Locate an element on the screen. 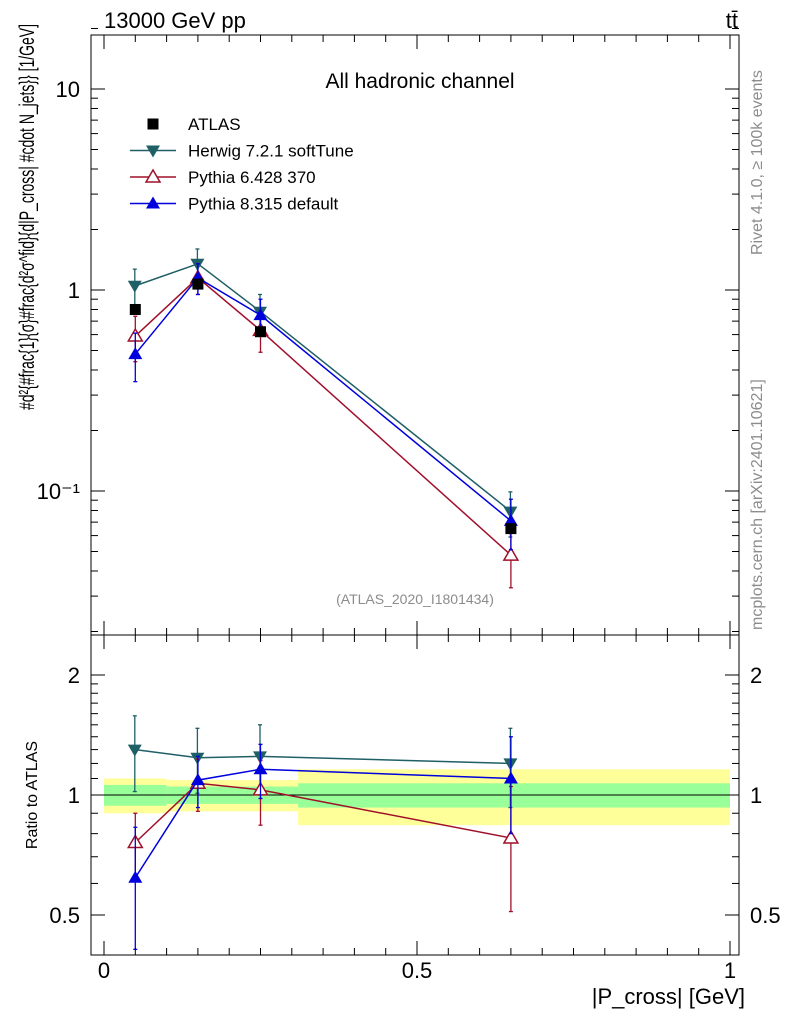  main-pythia-6-428-370-line is located at coordinates (323, 416).